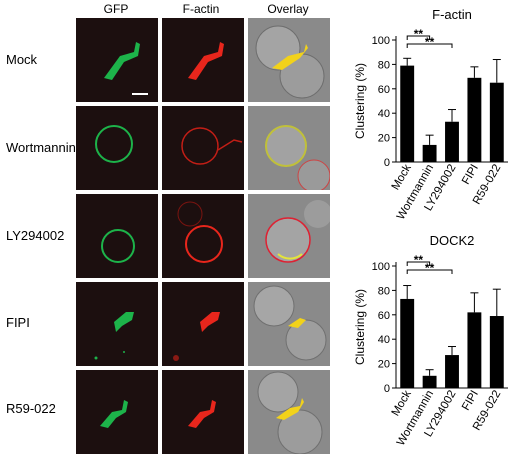 Image resolution: width=520 pixels, height=455 pixels. Describe the element at coordinates (203, 148) in the screenshot. I see `micrograph-wortmannin-factin` at that location.